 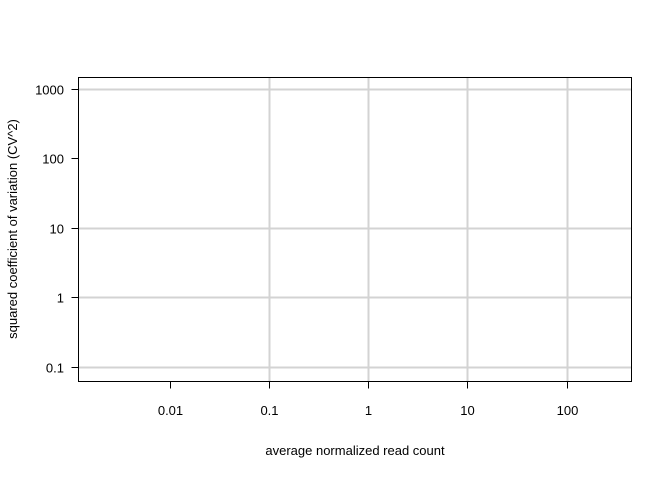 What do you see at coordinates (170, 410) in the screenshot?
I see `x-tick-label: 0.01` at bounding box center [170, 410].